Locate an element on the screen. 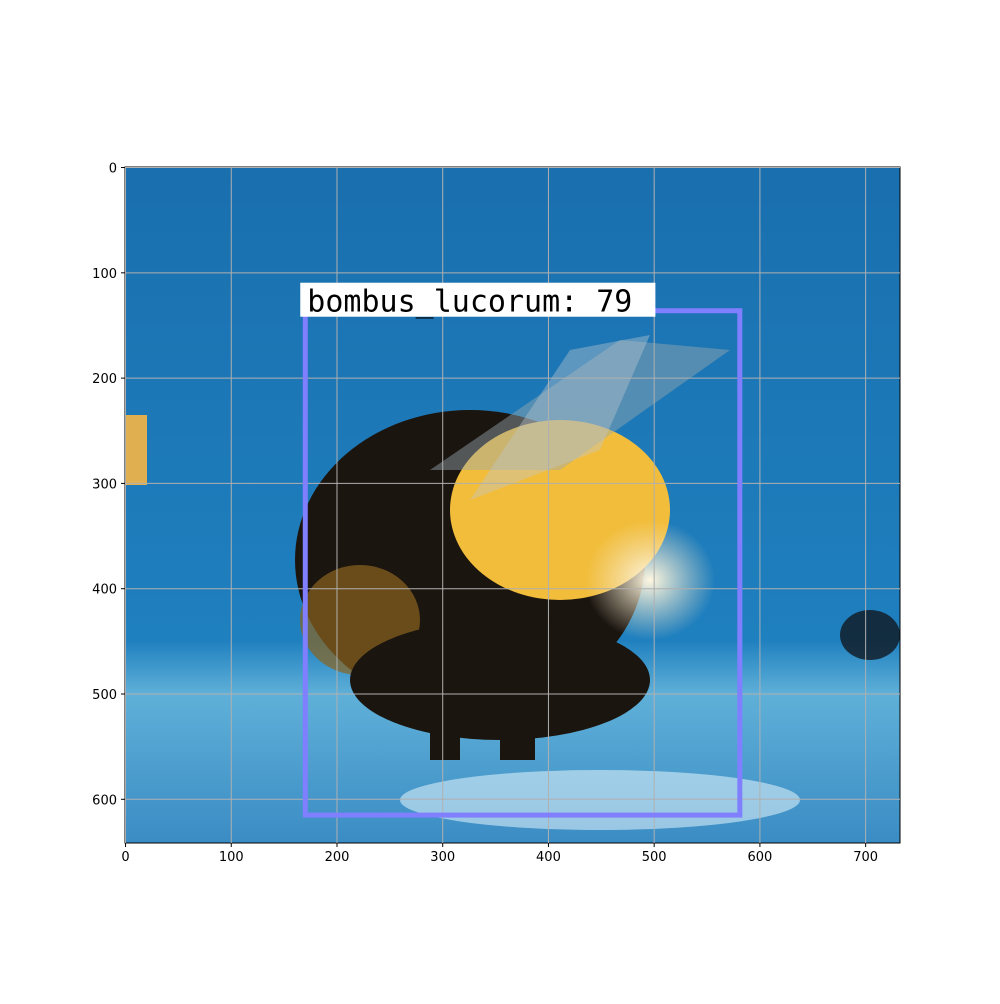  label-background is located at coordinates (478, 299).